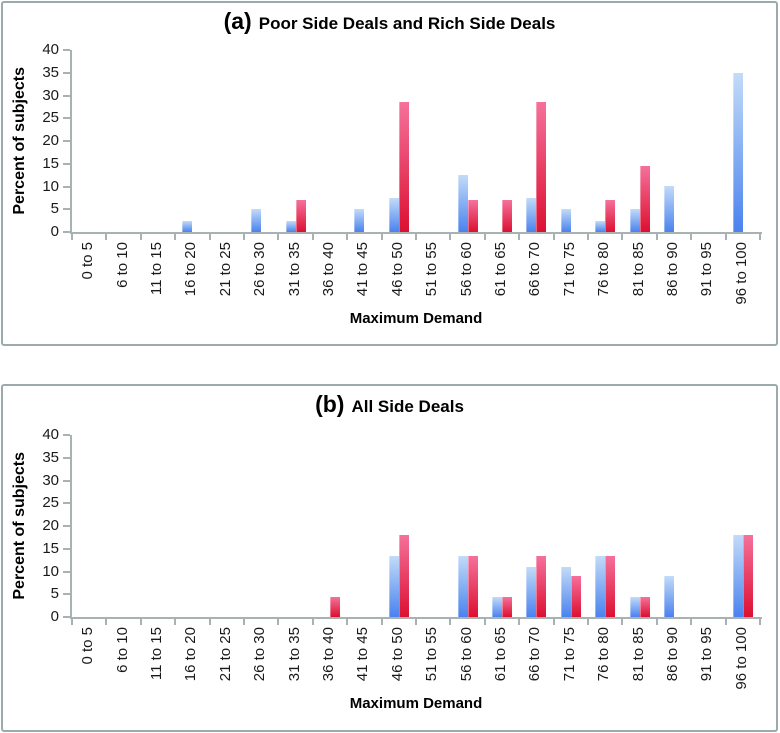 This screenshot has height=733, width=780. I want to click on panel-a-x-axis-title: Maximum Demand, so click(416, 318).